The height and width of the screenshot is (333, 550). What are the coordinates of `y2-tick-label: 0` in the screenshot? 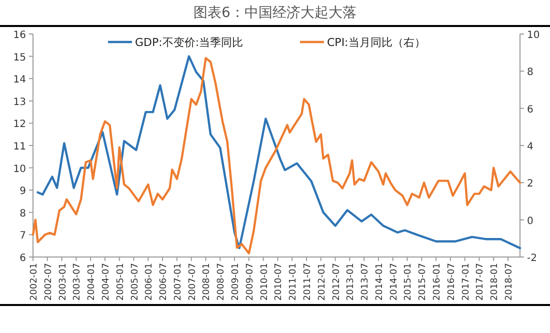 It's located at (530, 221).